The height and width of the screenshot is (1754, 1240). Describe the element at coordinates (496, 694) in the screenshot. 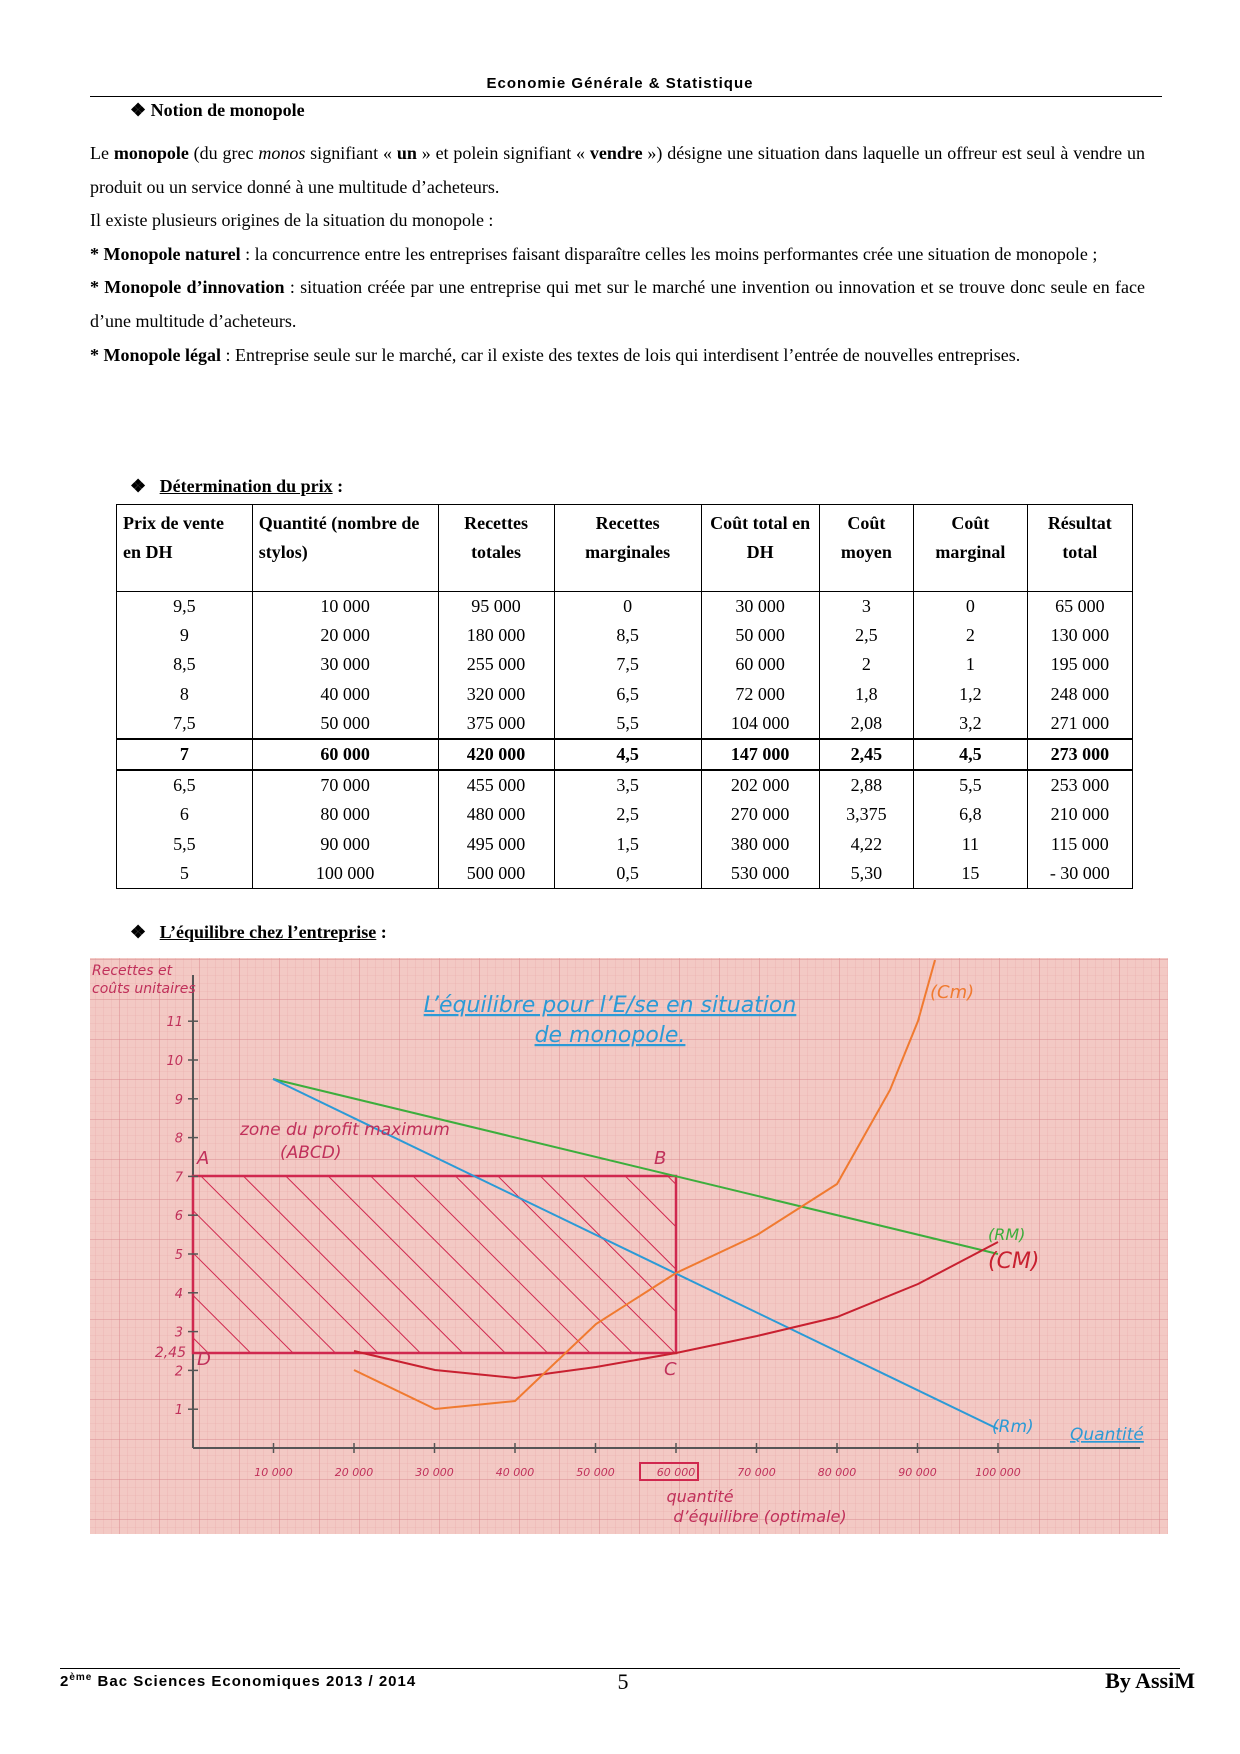

I see `table-cell: 320 000` at that location.